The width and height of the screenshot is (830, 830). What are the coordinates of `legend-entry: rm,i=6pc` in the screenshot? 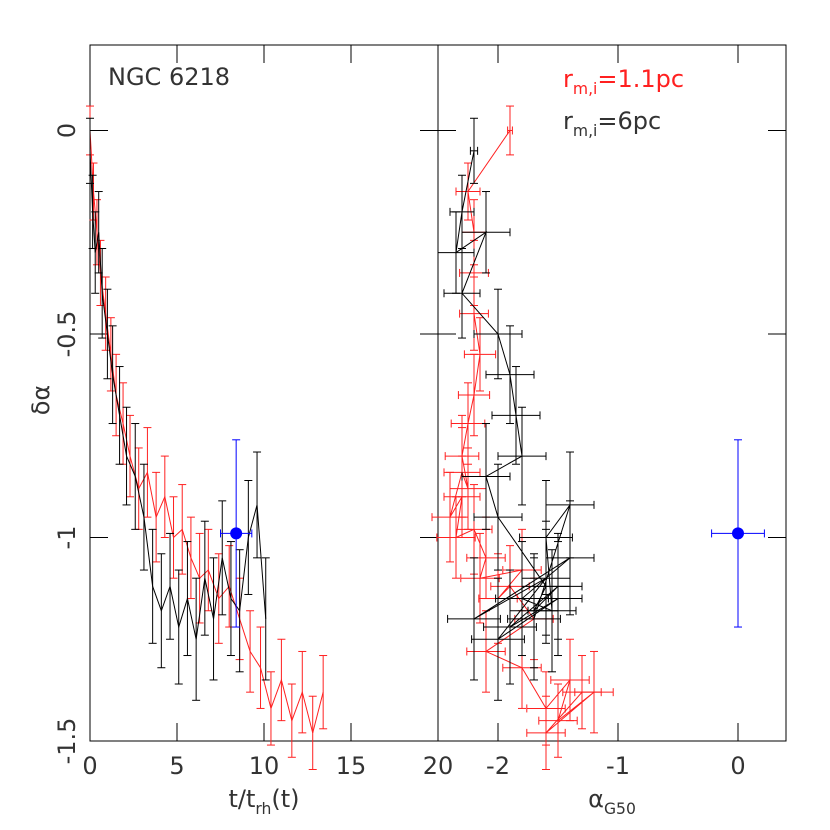 It's located at (612, 123).